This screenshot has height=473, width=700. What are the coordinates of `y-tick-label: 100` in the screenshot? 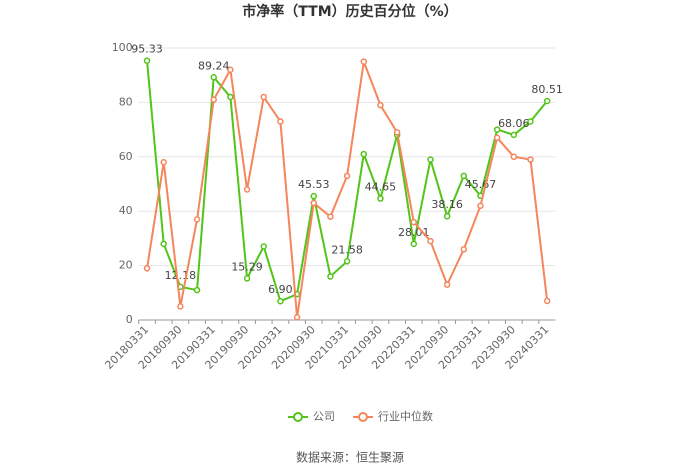 It's located at (122, 47).